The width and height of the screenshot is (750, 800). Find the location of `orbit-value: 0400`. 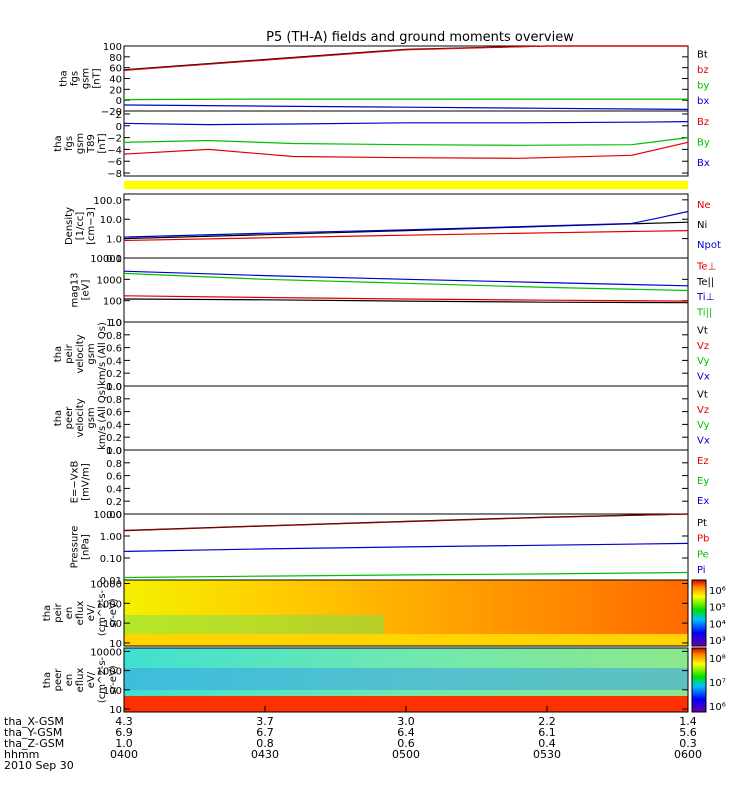

orbit-value: 0400 is located at coordinates (124, 754).